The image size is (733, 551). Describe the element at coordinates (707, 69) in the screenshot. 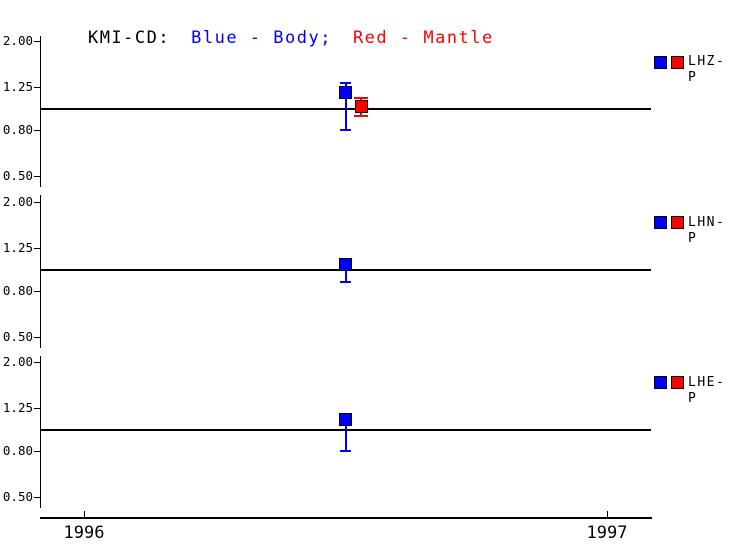

I see `legend-channel-label: LHZ-P` at that location.